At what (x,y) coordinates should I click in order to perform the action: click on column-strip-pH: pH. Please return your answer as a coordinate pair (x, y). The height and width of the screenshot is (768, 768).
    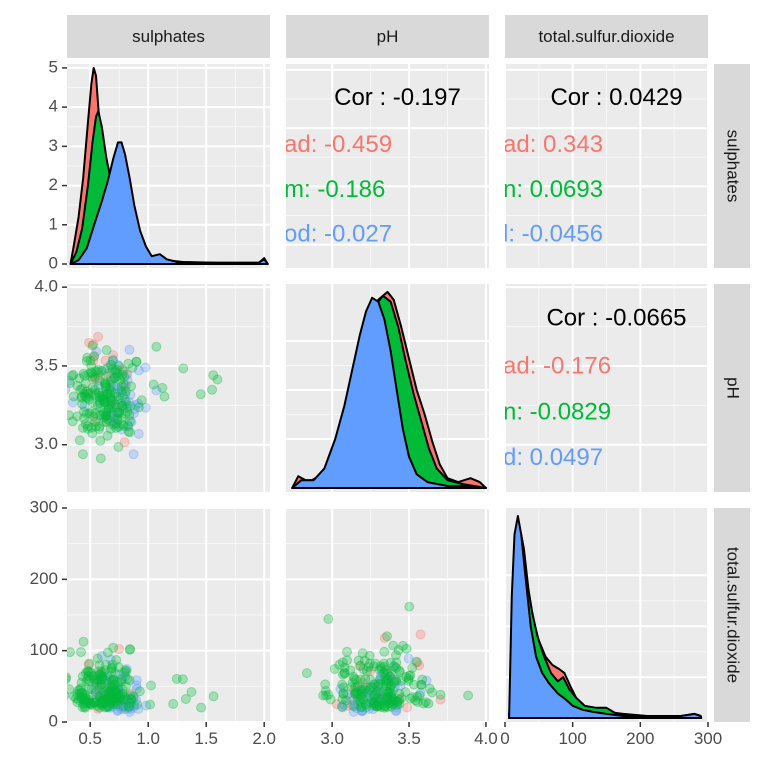
    Looking at the image, I should click on (387, 36).